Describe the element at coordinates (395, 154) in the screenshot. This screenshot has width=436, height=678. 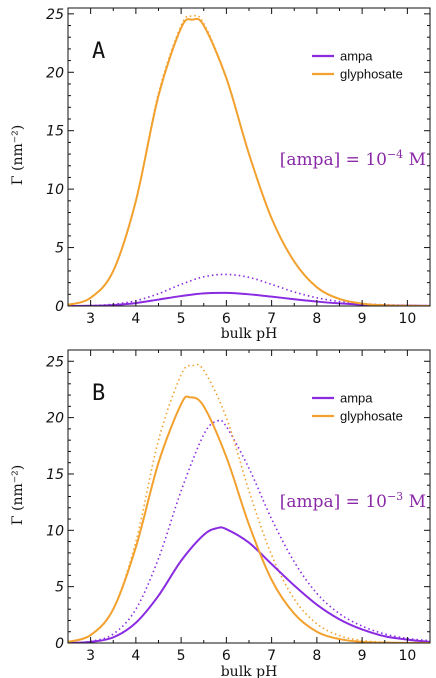
I see `annotation-exponent: −4` at that location.